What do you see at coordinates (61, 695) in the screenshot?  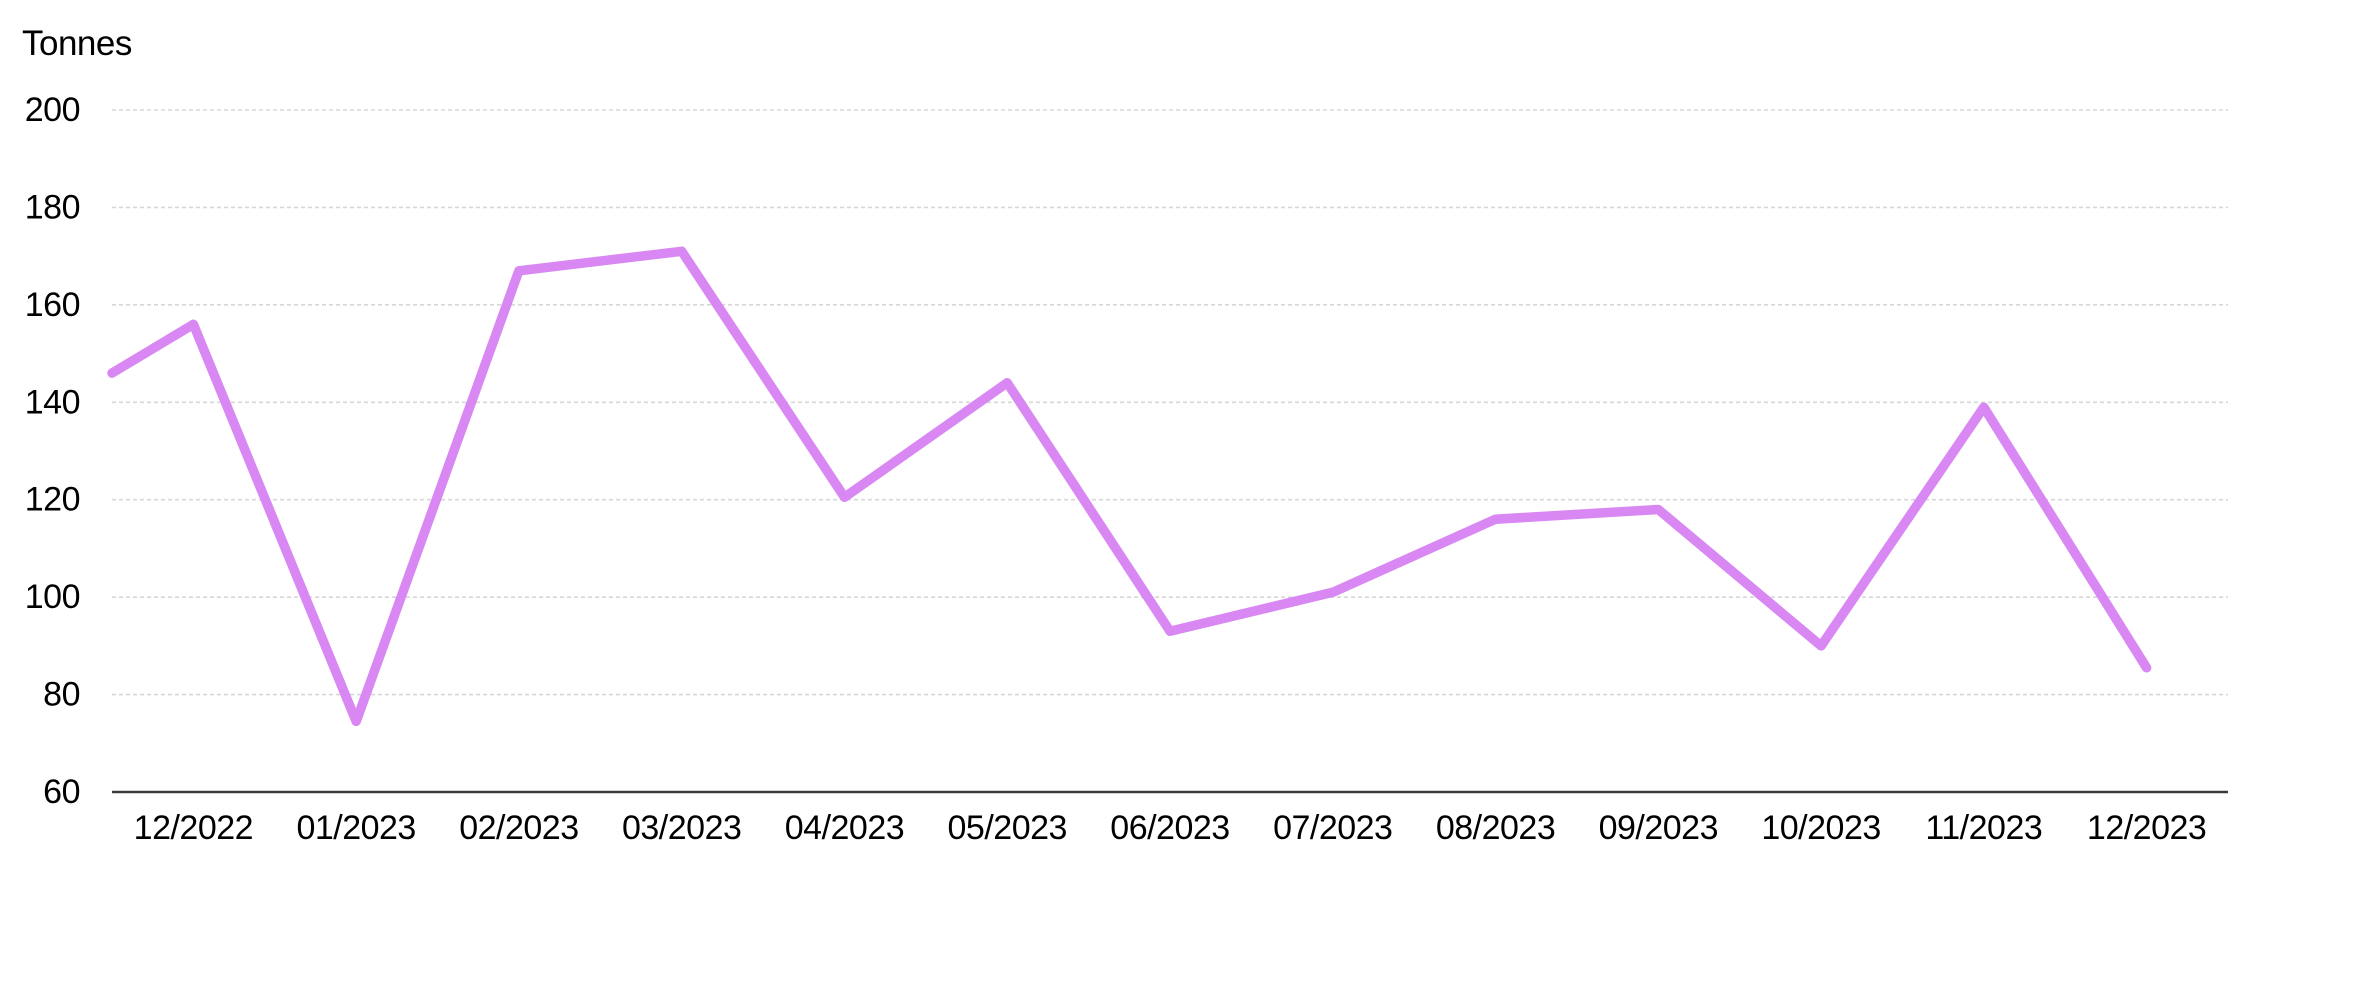 I see `y-tick-label: 80` at bounding box center [61, 695].